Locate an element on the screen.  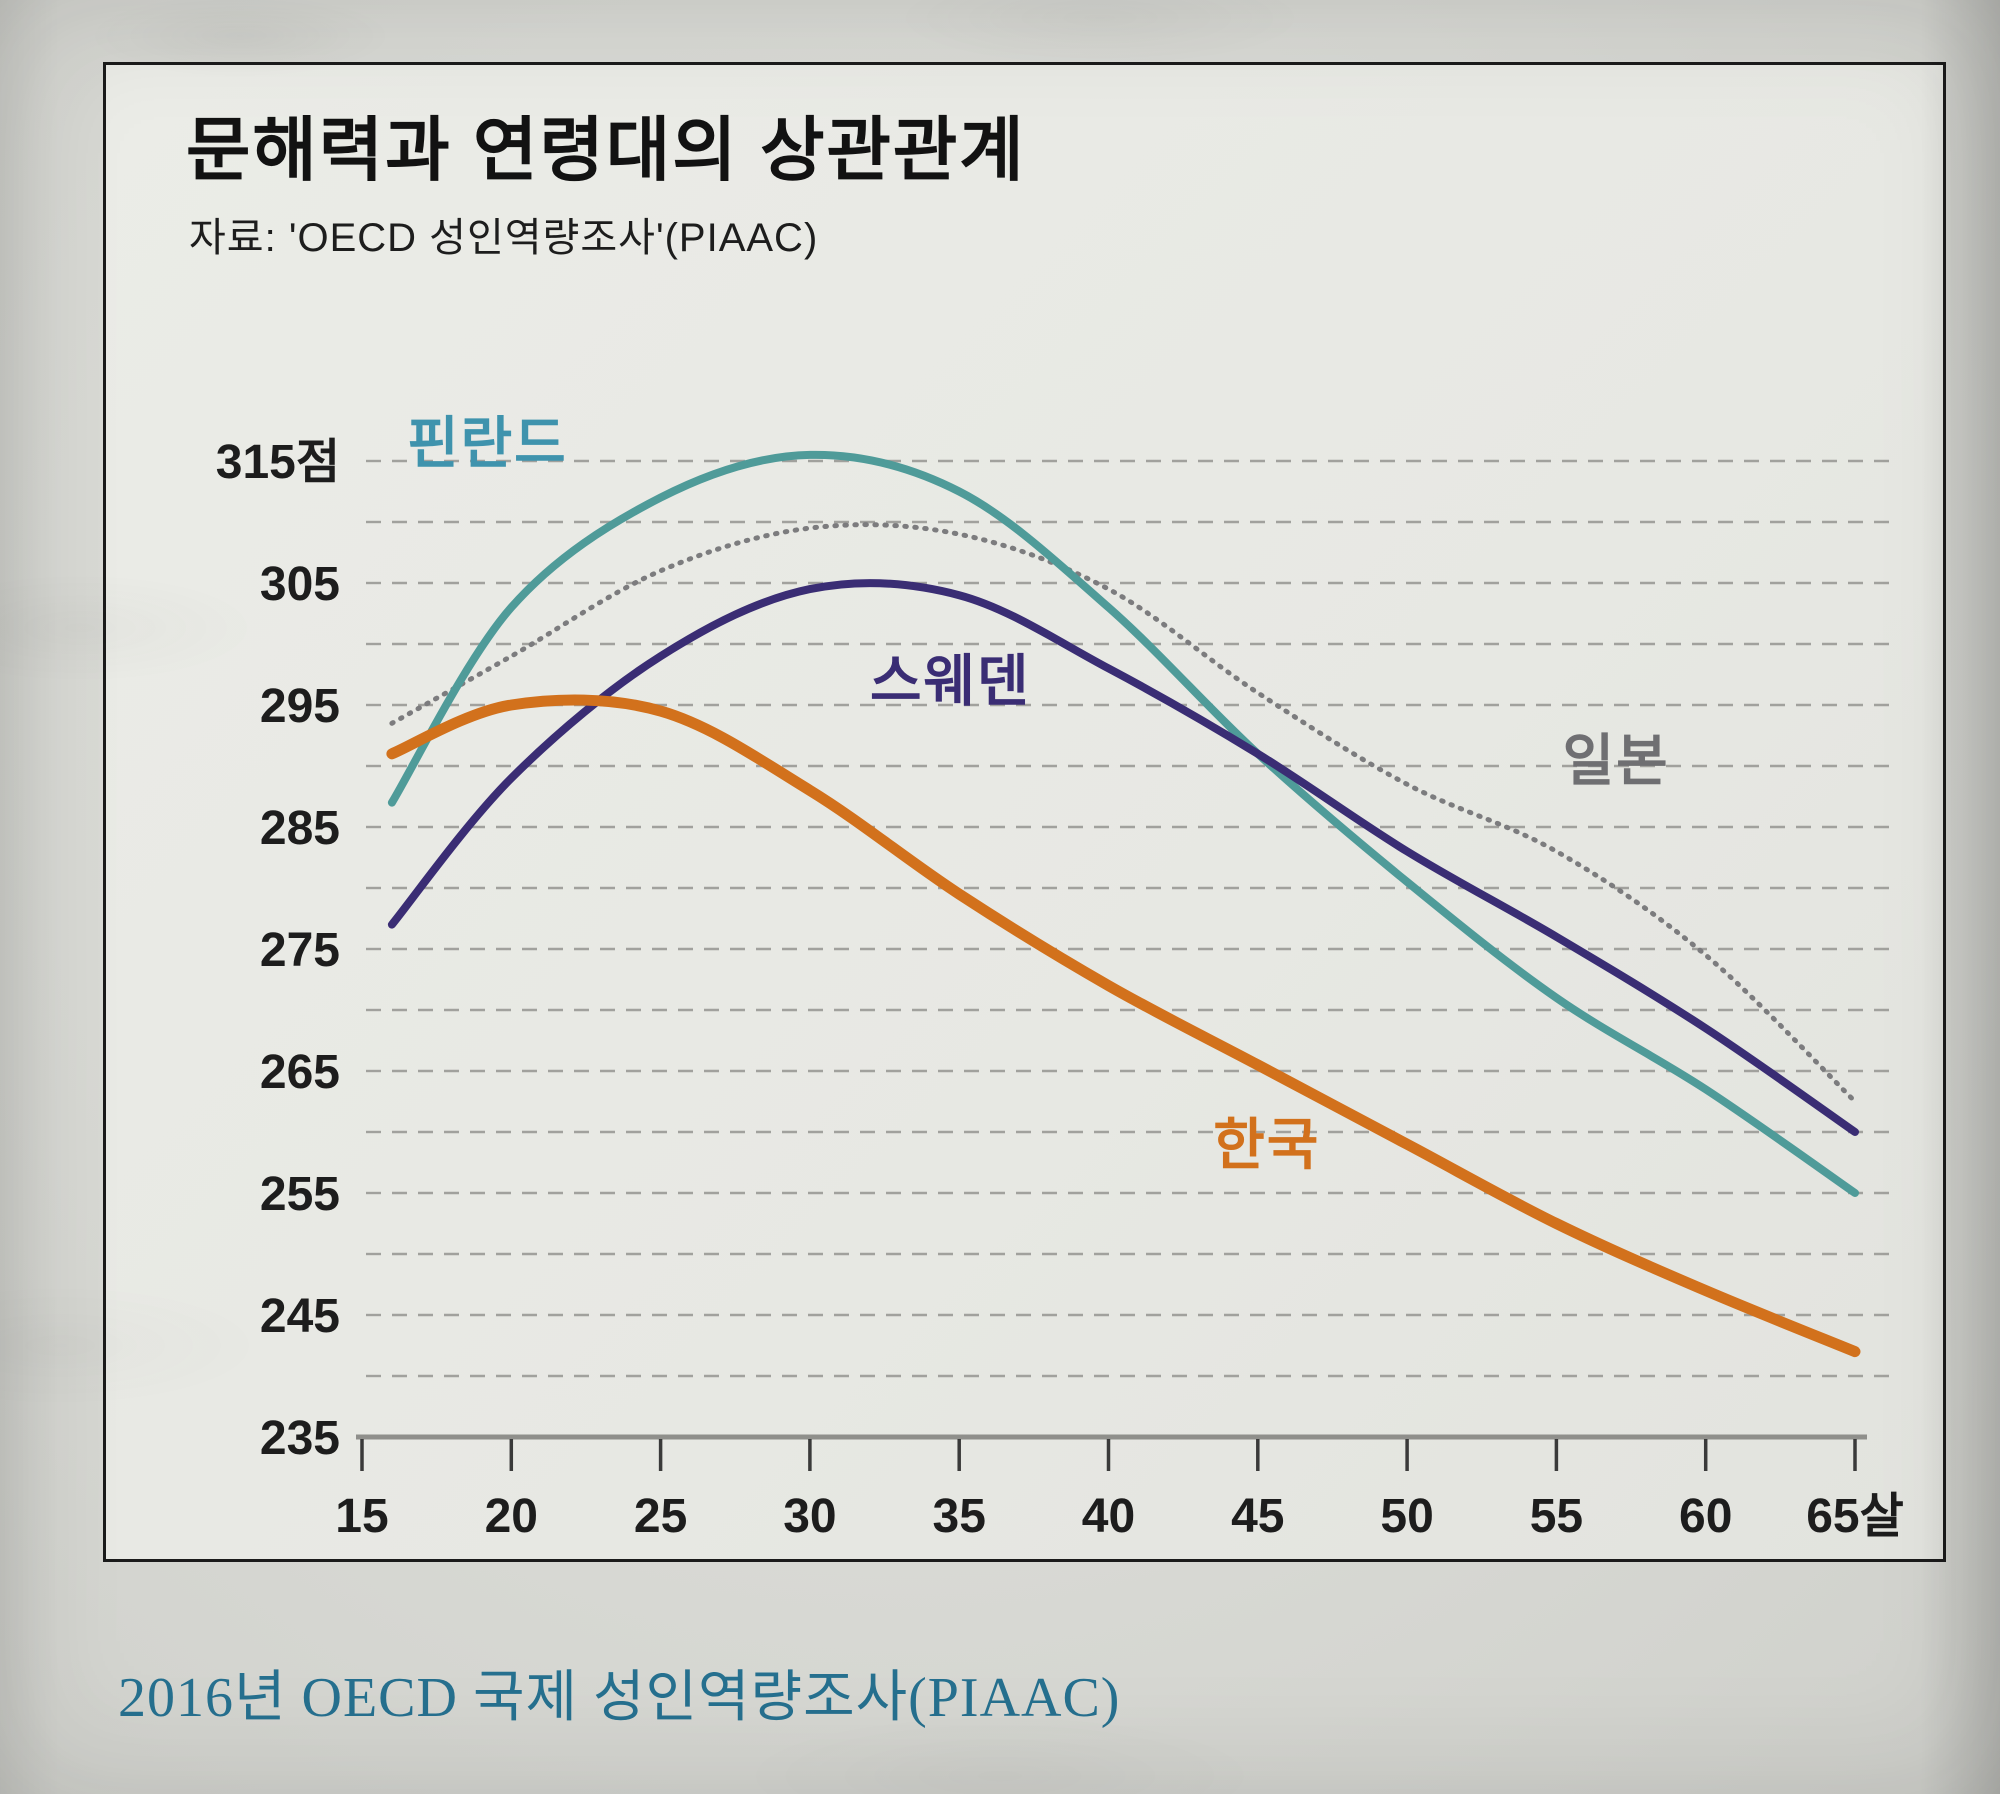
figure-caption: 2016년 OECD 국제 성인역량조사(PIAAC) is located at coordinates (619, 1698).